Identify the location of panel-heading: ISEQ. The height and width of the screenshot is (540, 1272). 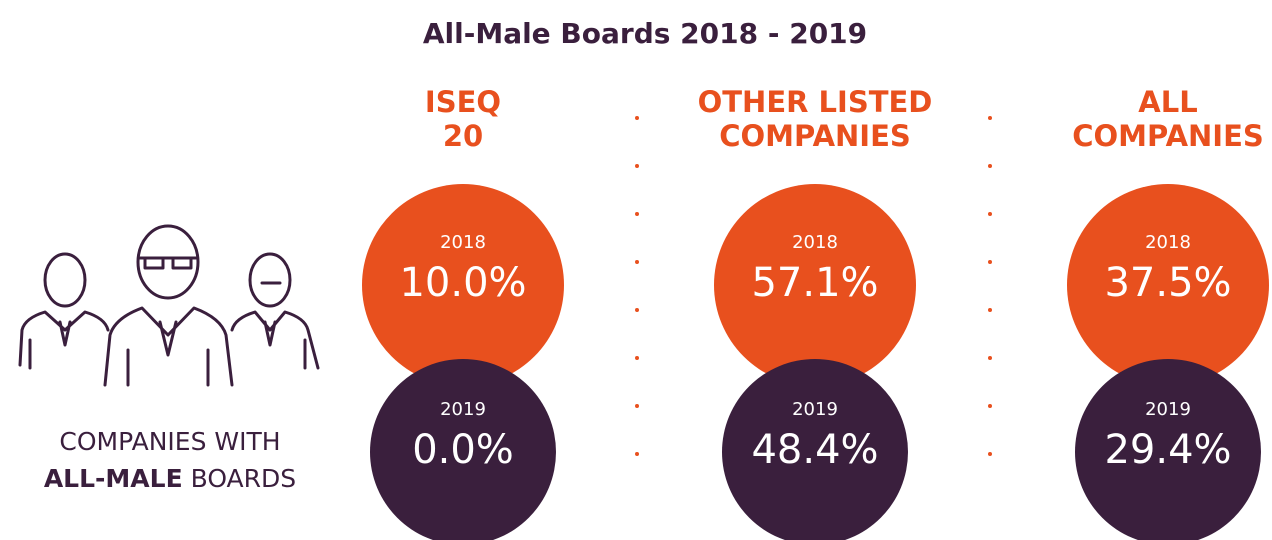
(463, 102).